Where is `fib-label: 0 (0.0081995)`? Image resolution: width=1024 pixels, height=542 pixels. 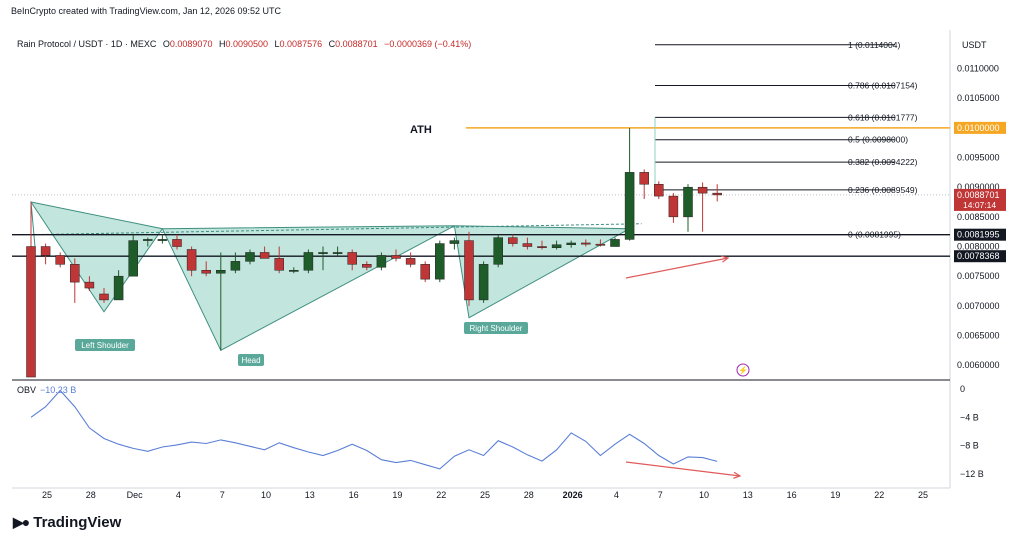 fib-label: 0 (0.0081995) is located at coordinates (874, 235).